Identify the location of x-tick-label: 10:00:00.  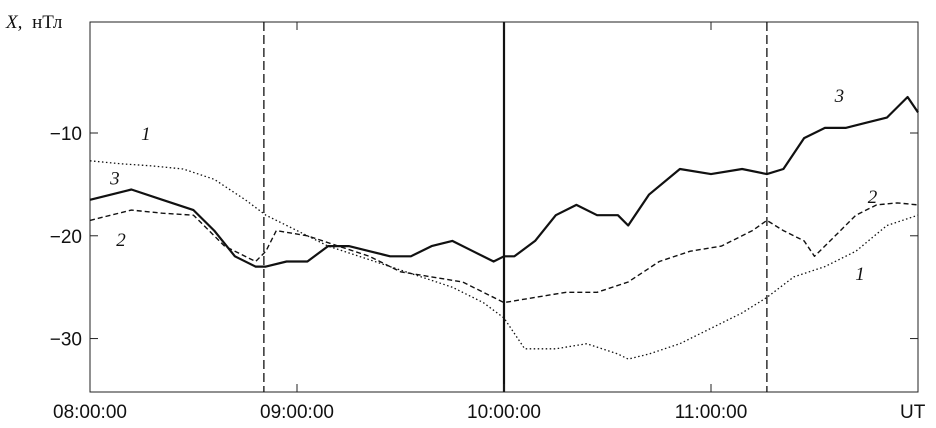
(504, 412).